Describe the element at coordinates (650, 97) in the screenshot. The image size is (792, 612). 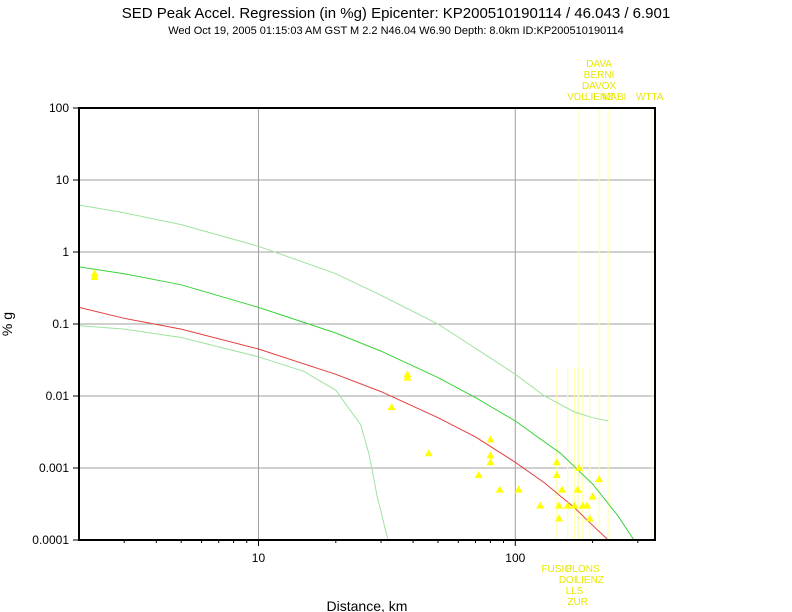
I see `station-label-top: WTTA` at that location.